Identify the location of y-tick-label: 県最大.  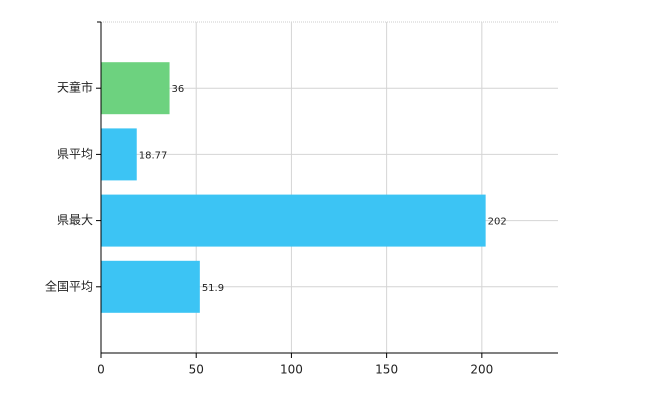
(75, 220).